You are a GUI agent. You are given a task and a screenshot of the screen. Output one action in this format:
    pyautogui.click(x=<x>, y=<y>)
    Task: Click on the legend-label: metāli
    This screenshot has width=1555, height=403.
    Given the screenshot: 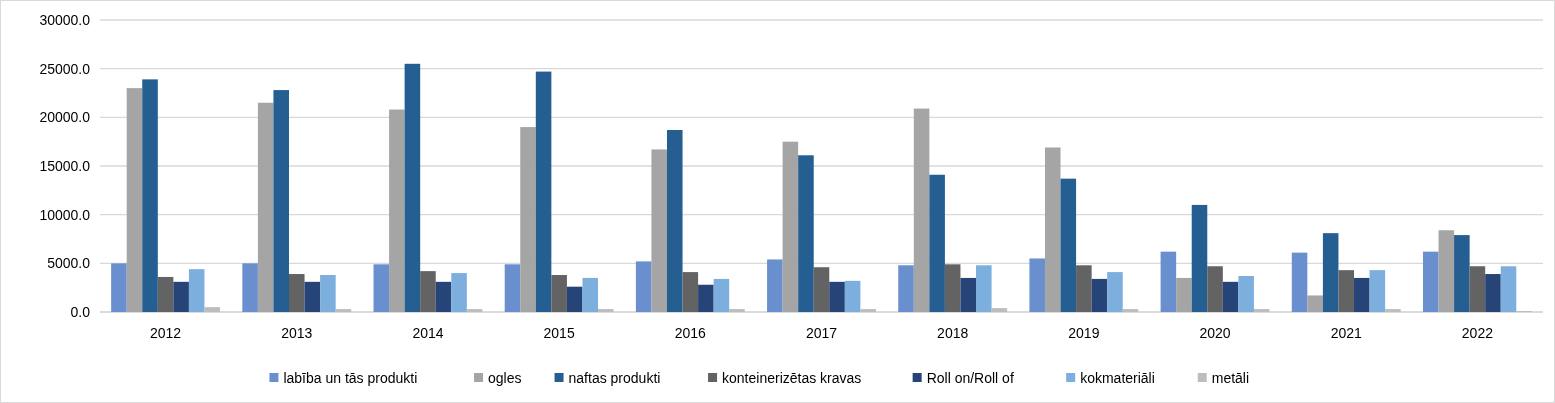 What is the action you would take?
    pyautogui.click(x=1230, y=377)
    